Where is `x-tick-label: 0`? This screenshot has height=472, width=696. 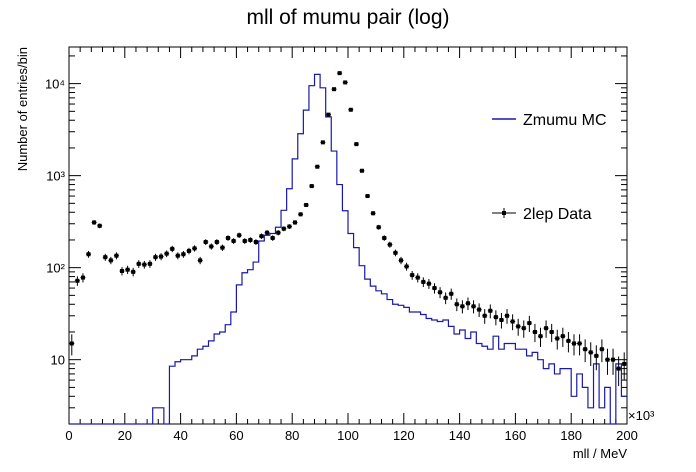 x-tick-label: 0 is located at coordinates (68, 435).